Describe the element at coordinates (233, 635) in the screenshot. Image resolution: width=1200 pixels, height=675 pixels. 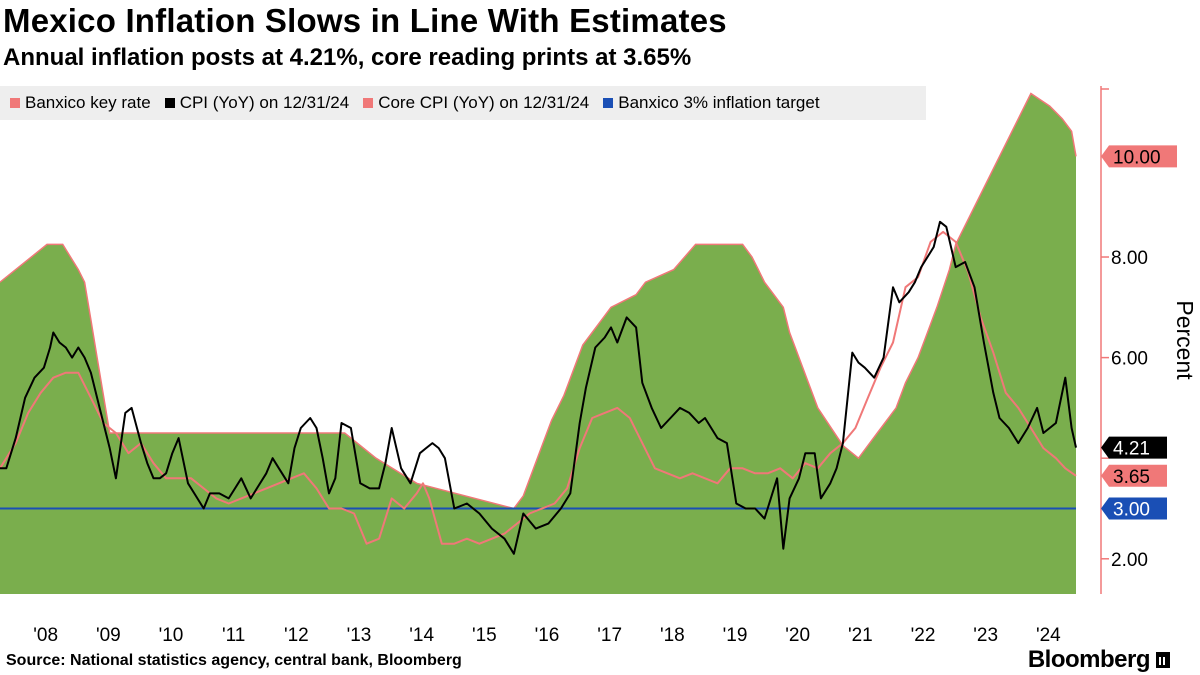
I see `x-tick-label: '11` at that location.